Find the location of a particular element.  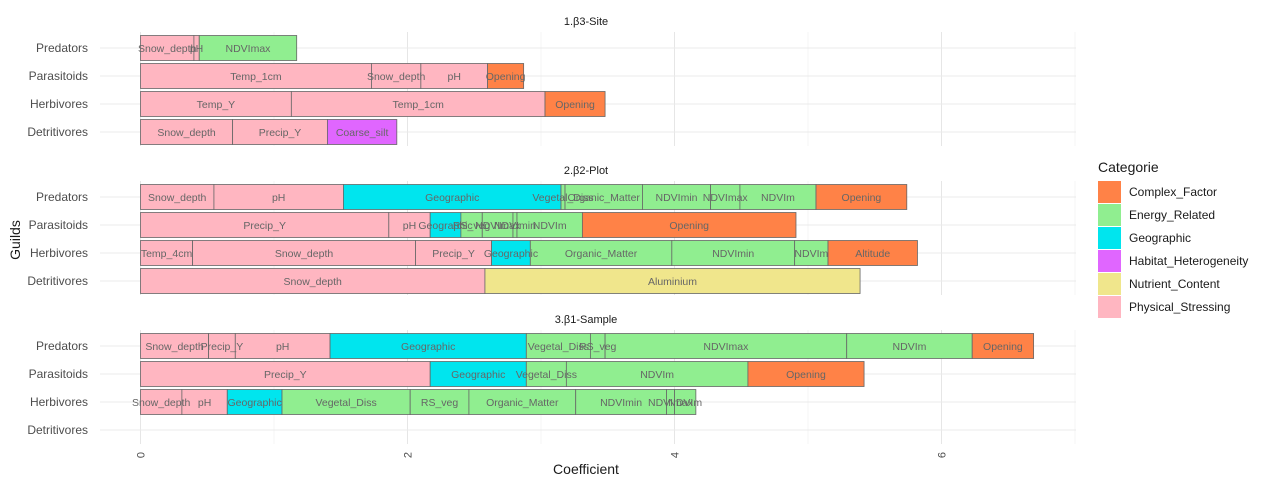

segment-label: Temp_Y is located at coordinates (216, 105).